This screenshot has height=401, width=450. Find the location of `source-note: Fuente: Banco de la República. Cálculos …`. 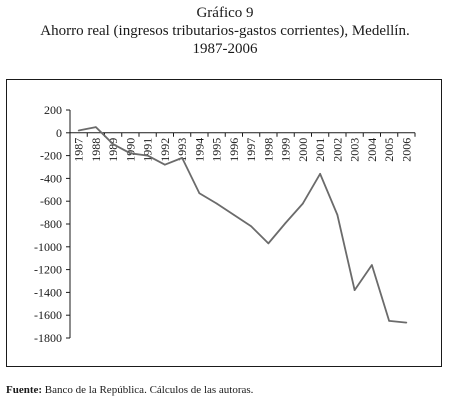

source-note: Fuente: Banco de la República. Cálculos … is located at coordinates (129, 390).